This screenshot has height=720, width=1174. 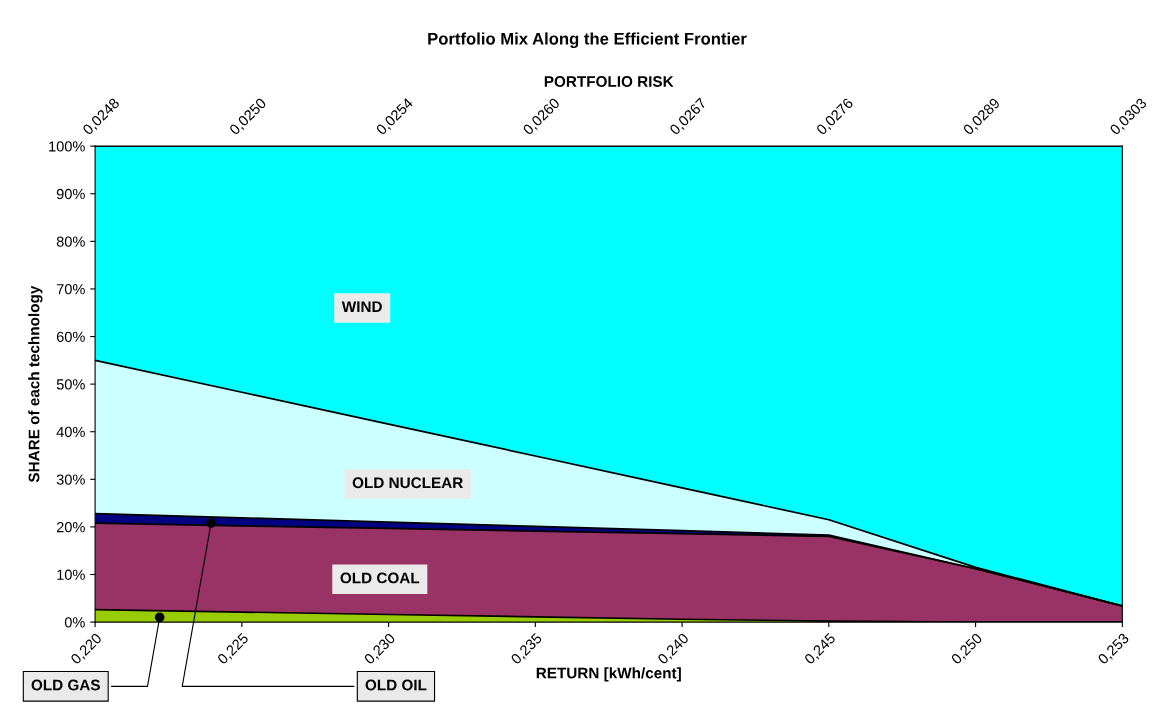 What do you see at coordinates (74, 622) in the screenshot?
I see `y-tick-label: 0%` at bounding box center [74, 622].